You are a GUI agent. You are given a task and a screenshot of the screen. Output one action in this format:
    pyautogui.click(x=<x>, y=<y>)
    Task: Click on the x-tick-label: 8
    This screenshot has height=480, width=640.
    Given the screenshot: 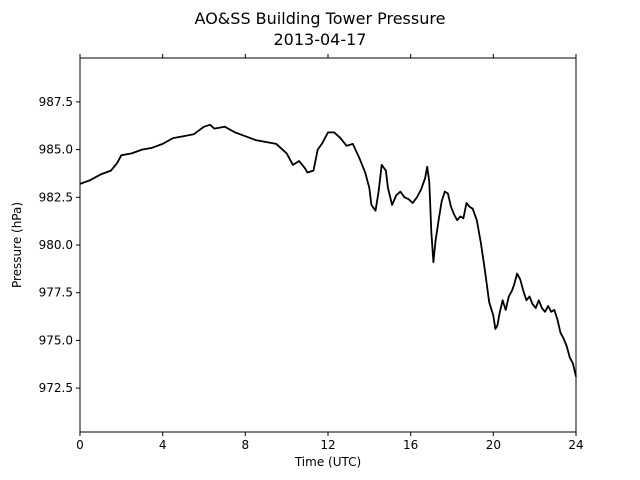 What is the action you would take?
    pyautogui.click(x=246, y=445)
    